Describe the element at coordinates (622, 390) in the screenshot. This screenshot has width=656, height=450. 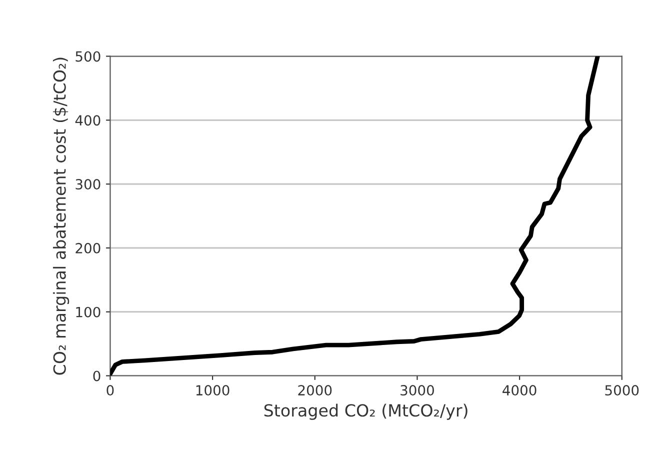
I see `x-tick-label: 5000` at that location.